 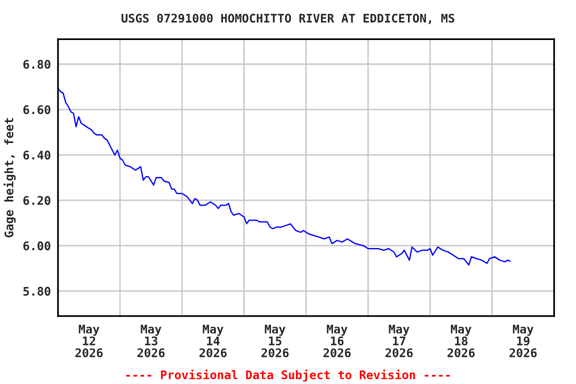 I want to click on x-tick-label: May 15 2026, so click(x=275, y=341).